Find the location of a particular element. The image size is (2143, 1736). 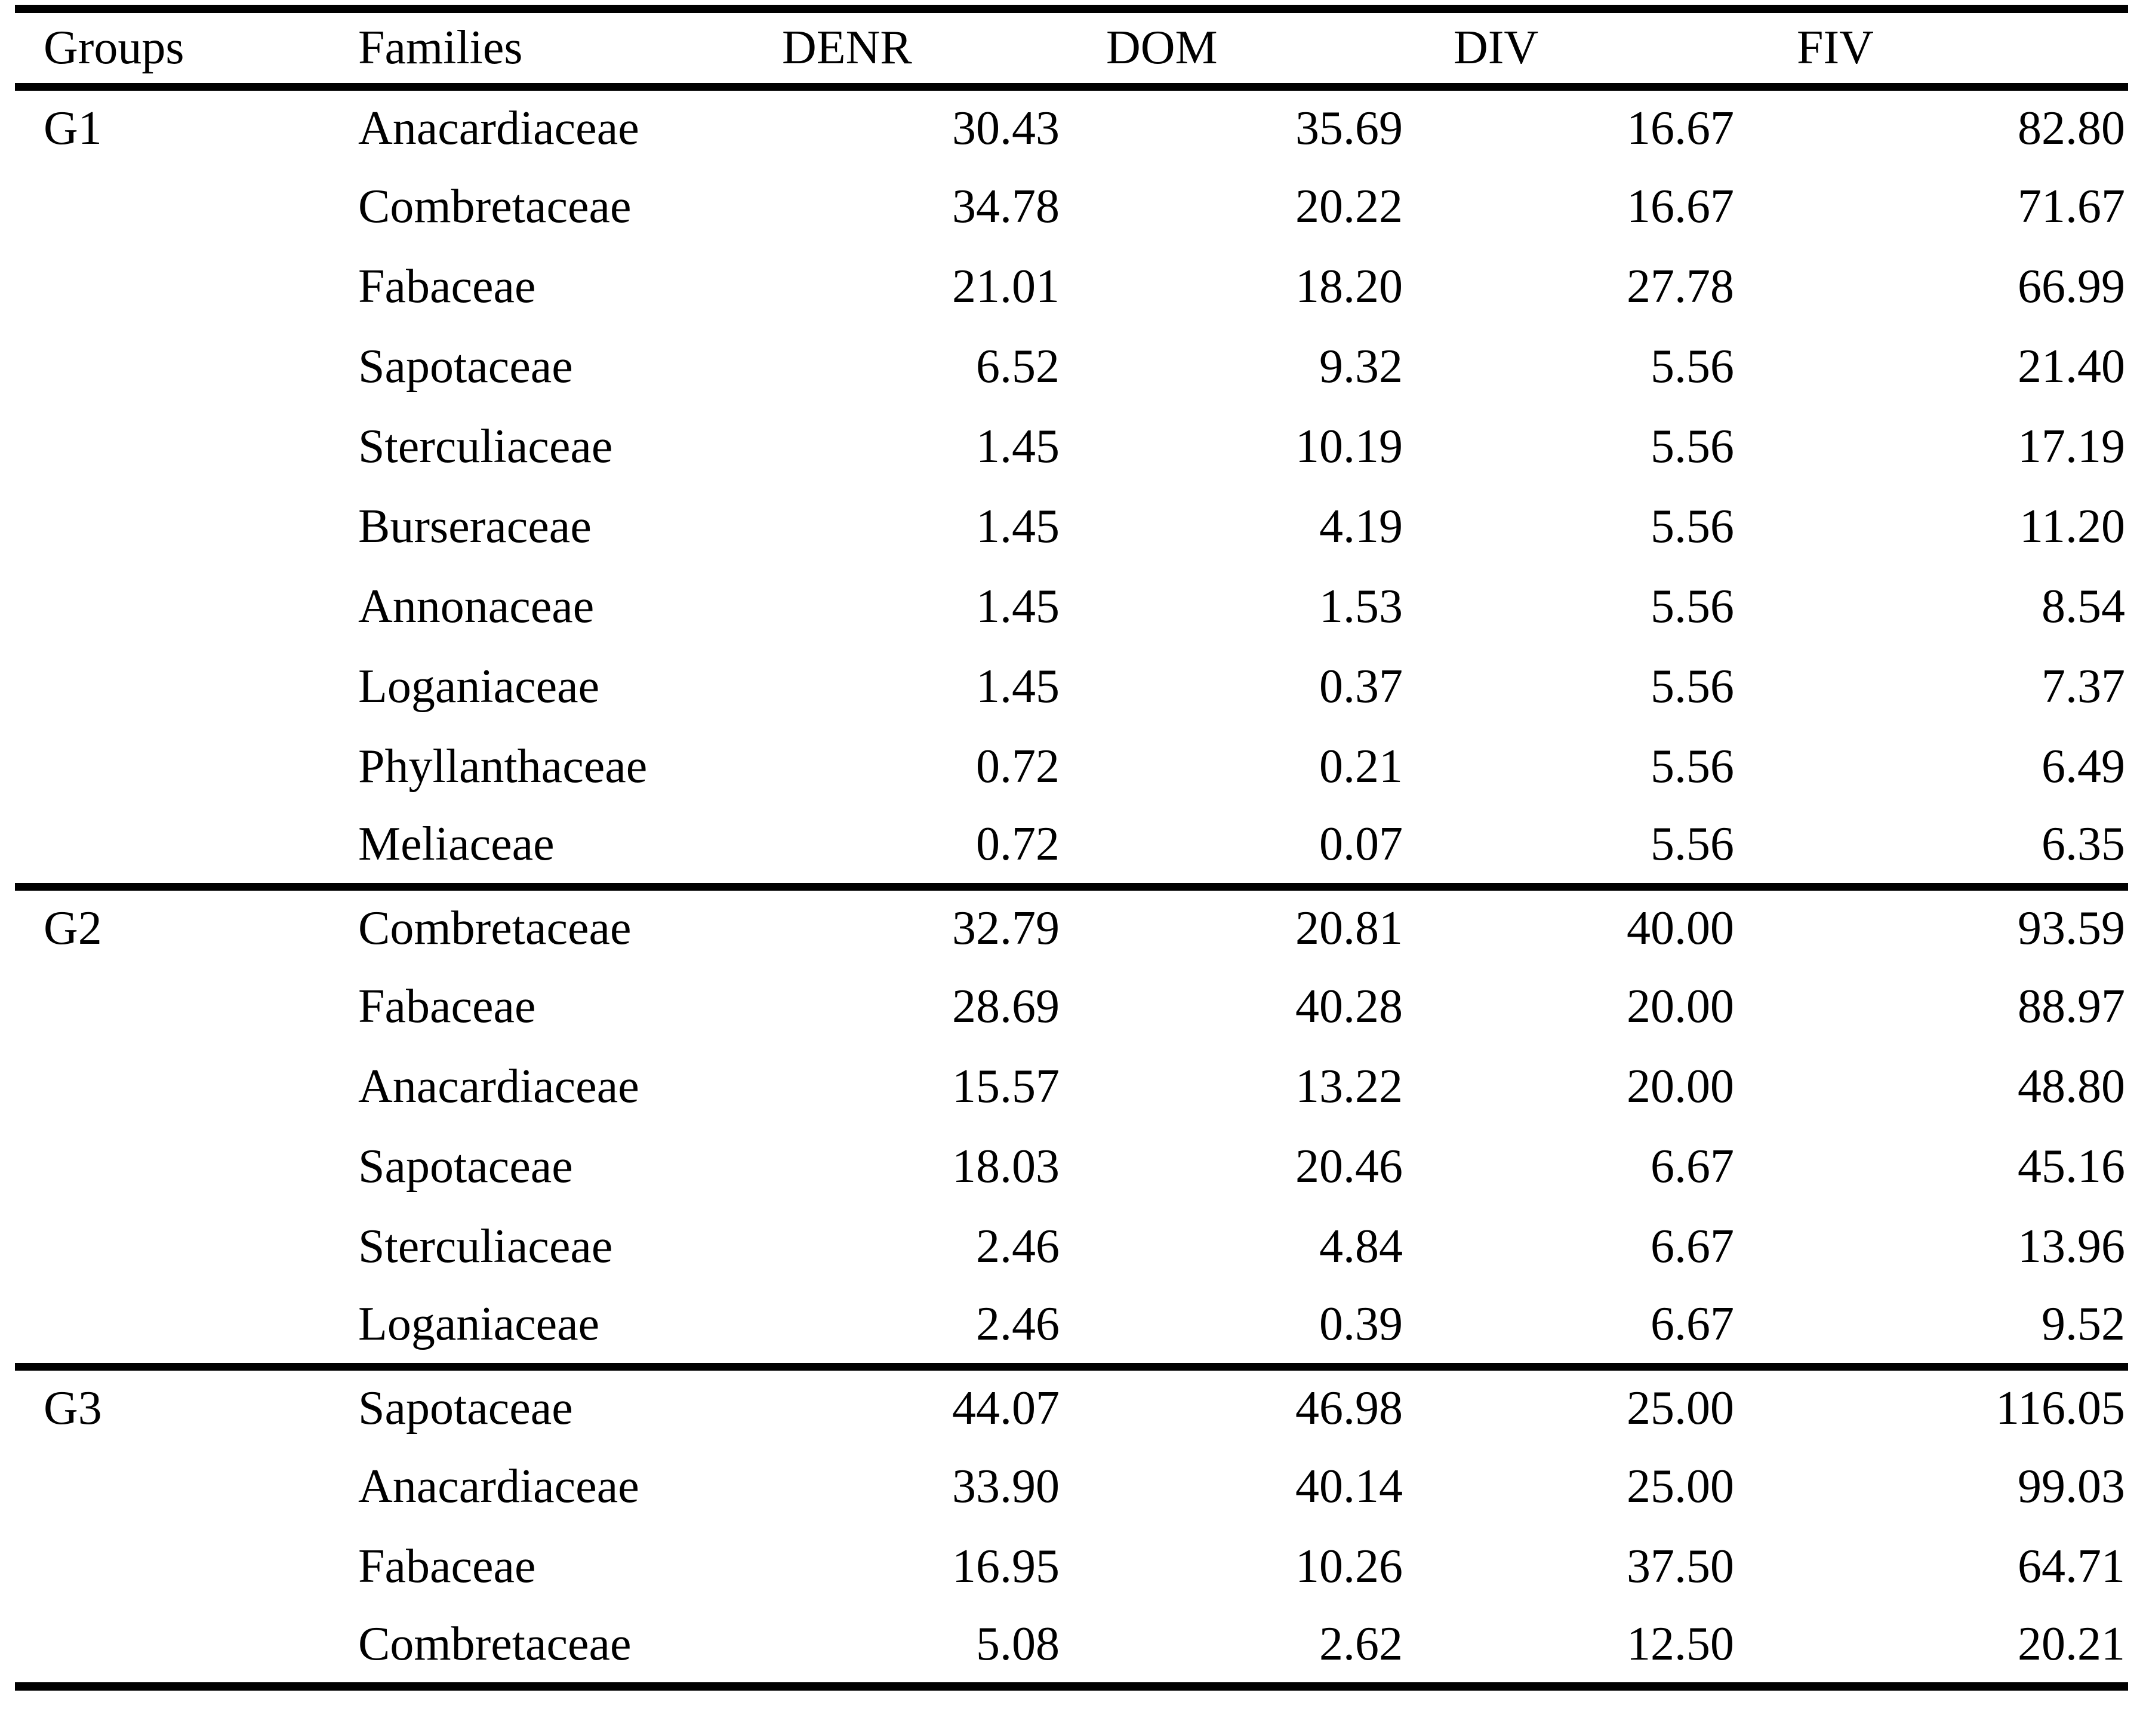

fiv-cell: 45.16 is located at coordinates (2071, 1166).